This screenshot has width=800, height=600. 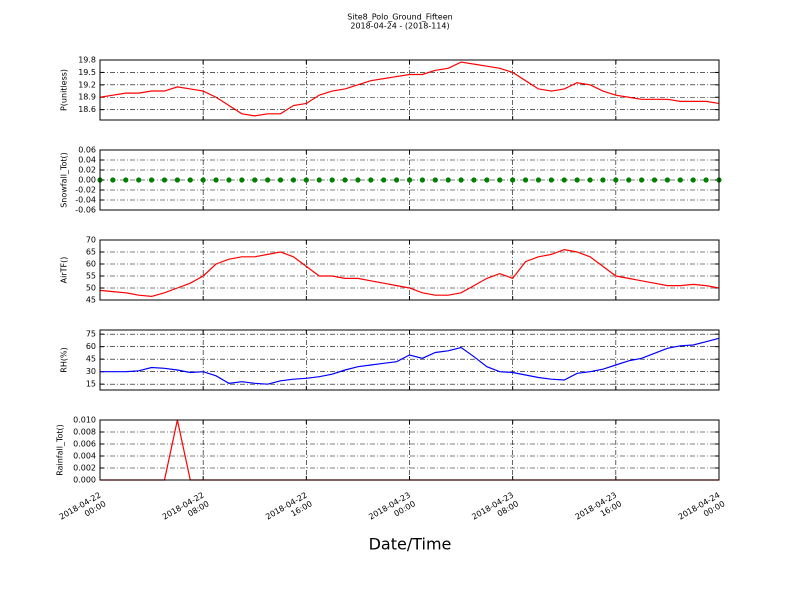 I want to click on y-tick-label: 0.06, so click(x=87, y=150).